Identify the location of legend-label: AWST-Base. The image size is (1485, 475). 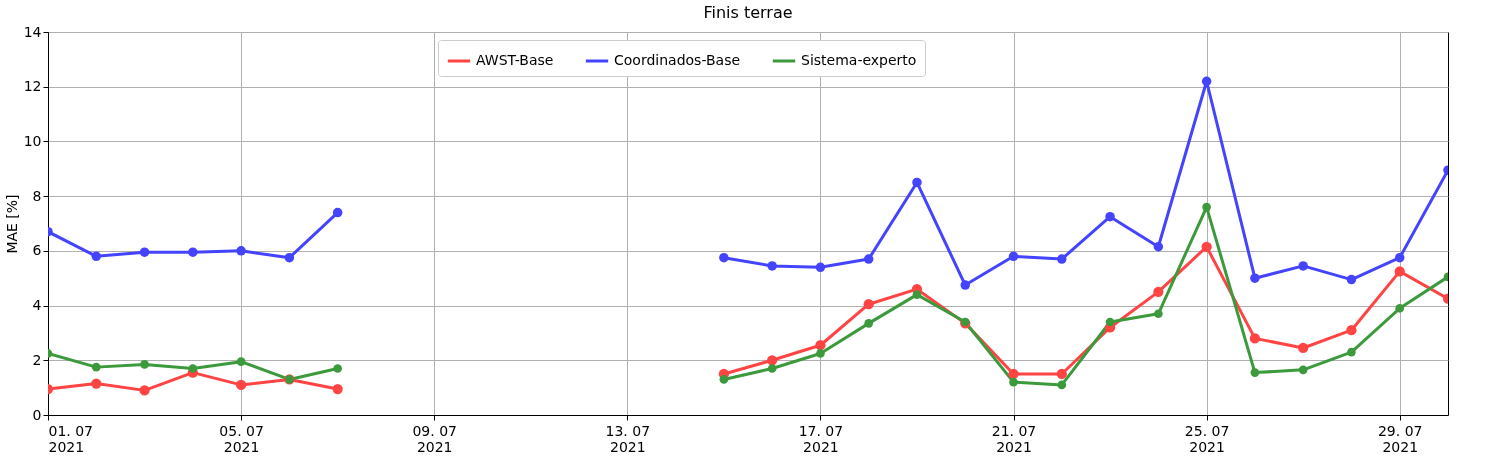
(515, 60).